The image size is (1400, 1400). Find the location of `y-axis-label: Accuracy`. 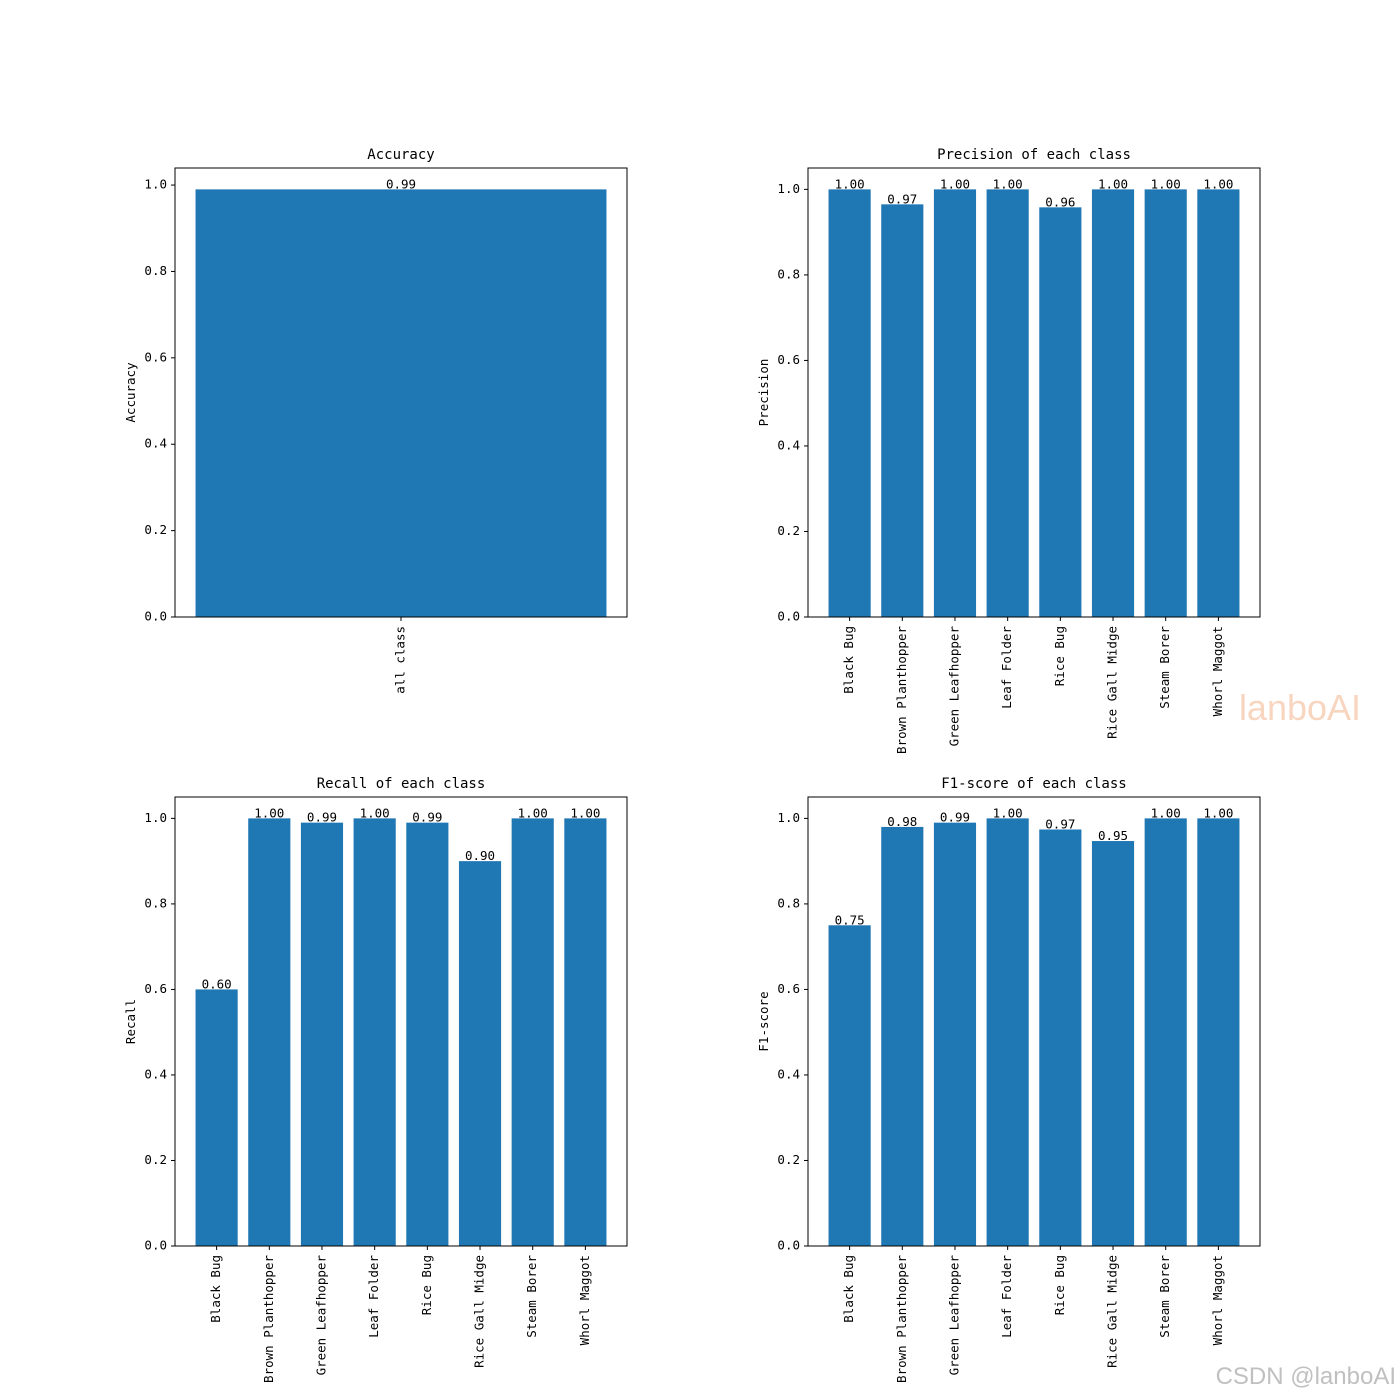

y-axis-label: Accuracy is located at coordinates (130, 392).